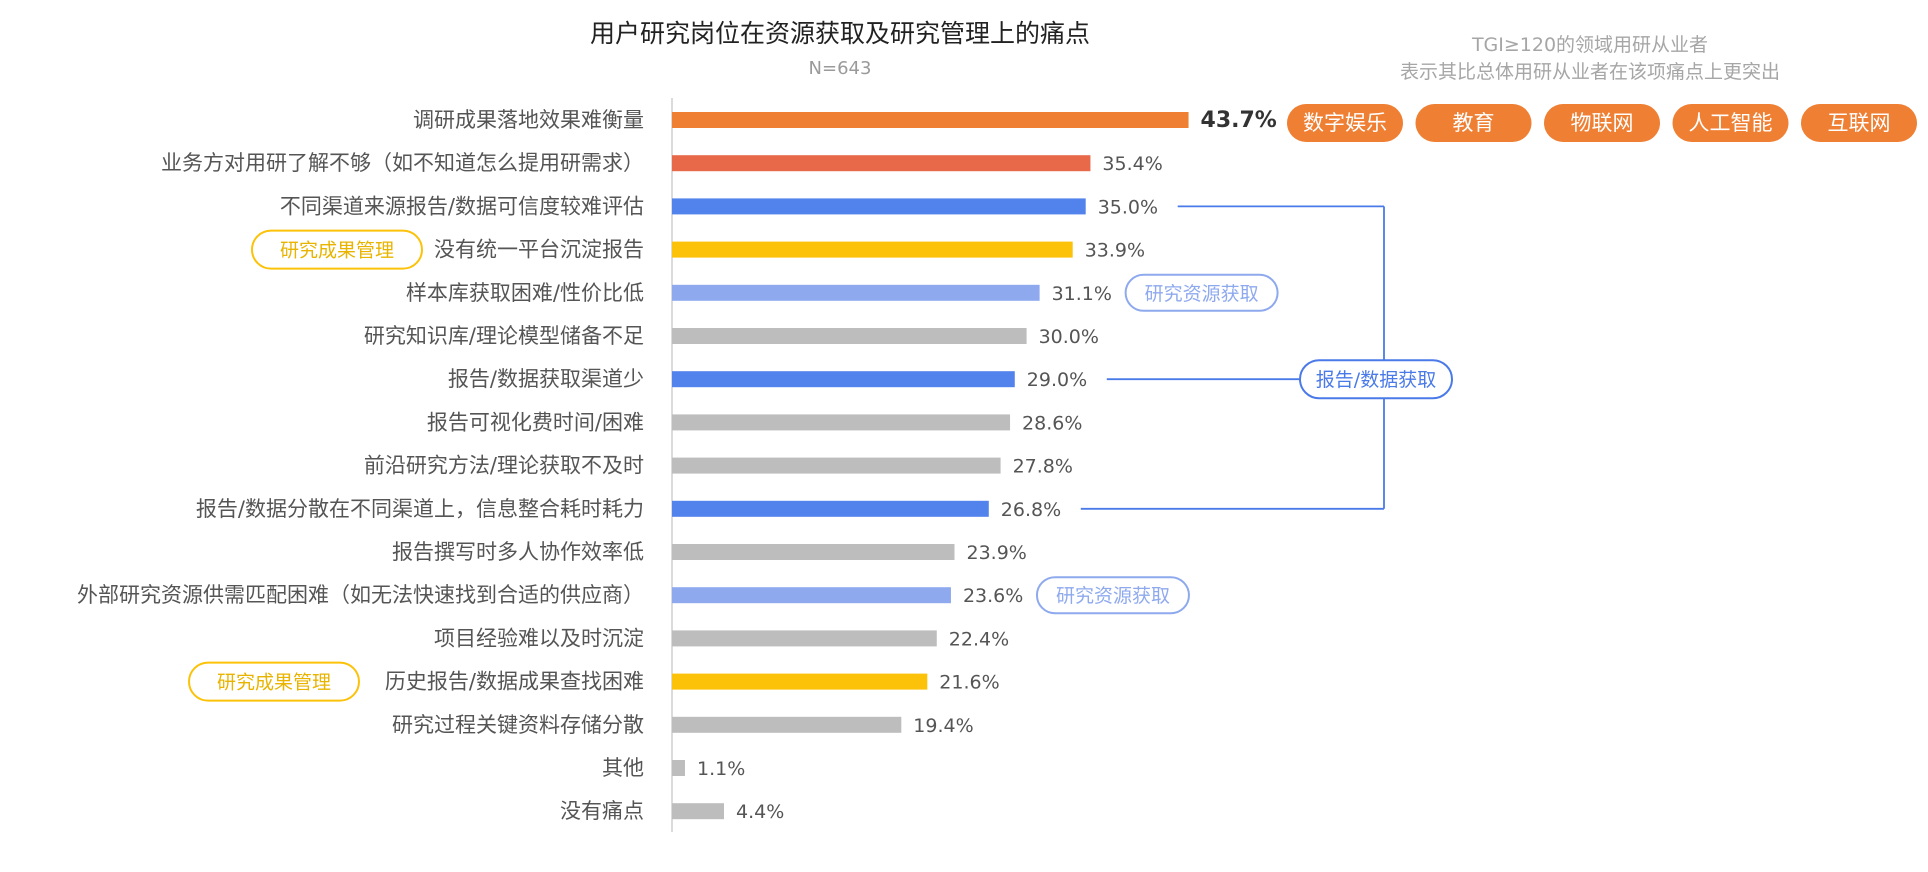 This screenshot has height=872, width=1928. Describe the element at coordinates (462, 206) in the screenshot. I see `category-label-2: 不同渠道来源报告/数据可信度较难评估` at that location.